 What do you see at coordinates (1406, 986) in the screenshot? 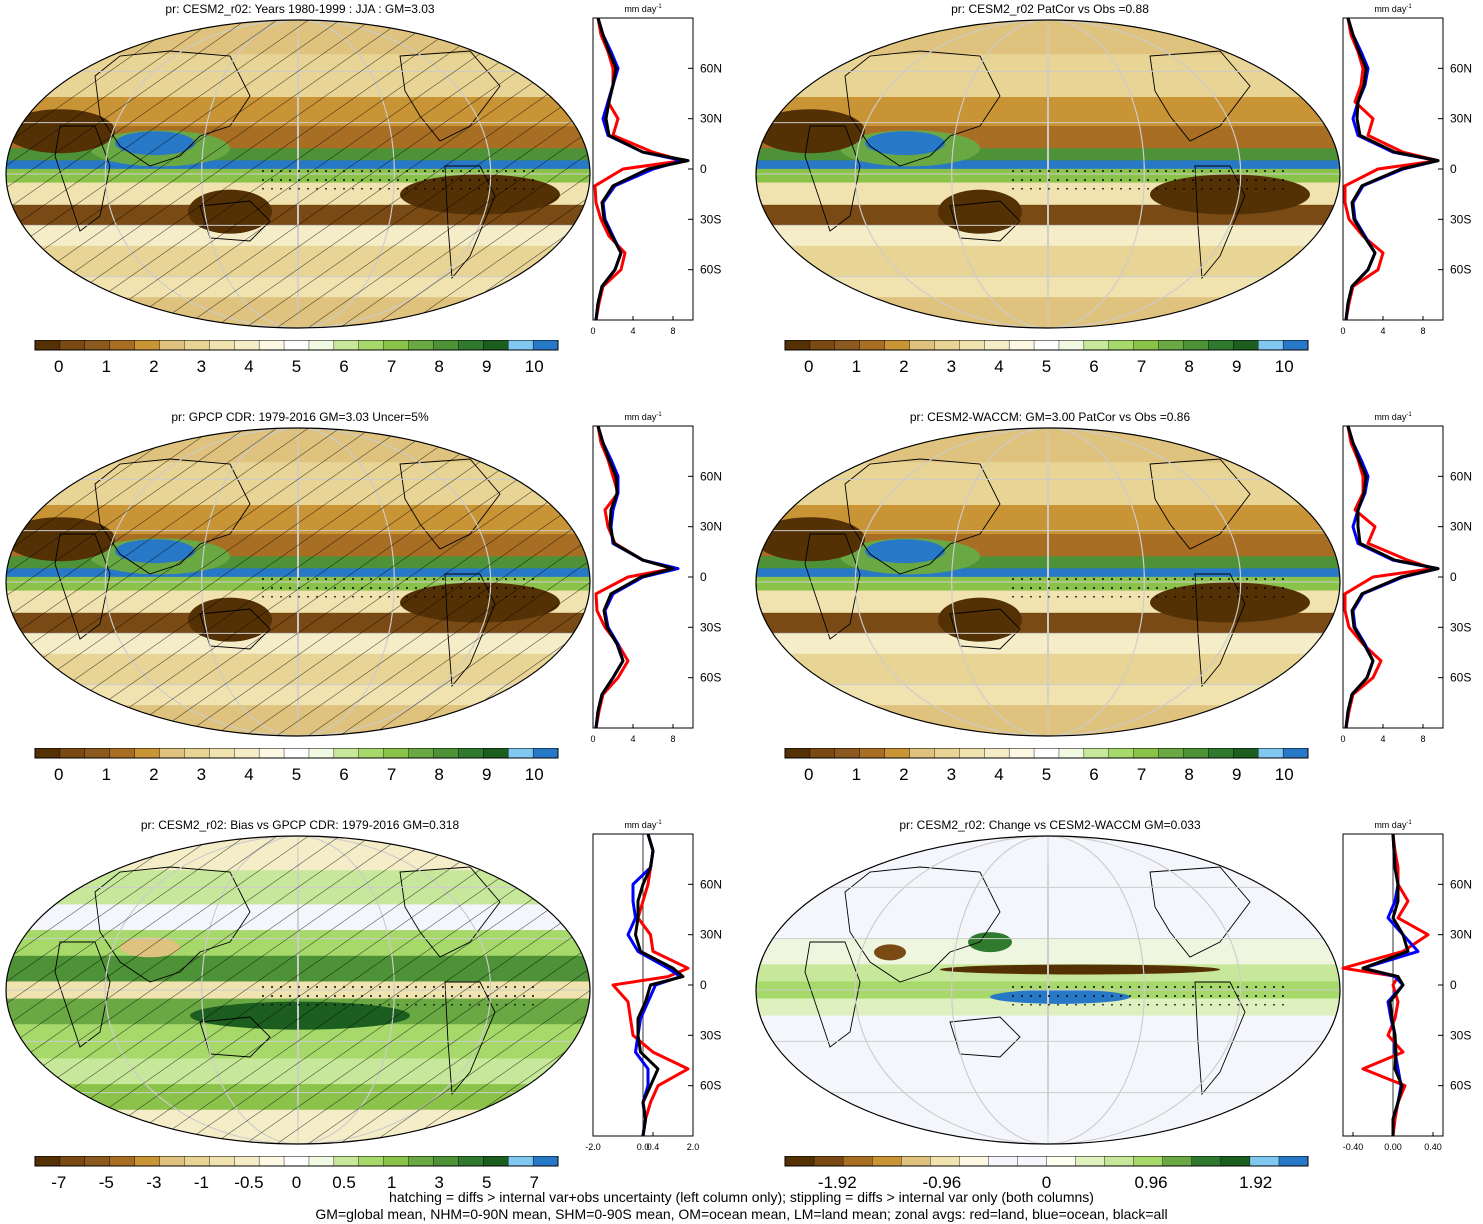
I see `zonal-avg-profile: mm day-1 60N 30N 0 30S 60S -0.40 0.00 0.40` at bounding box center [1406, 986].